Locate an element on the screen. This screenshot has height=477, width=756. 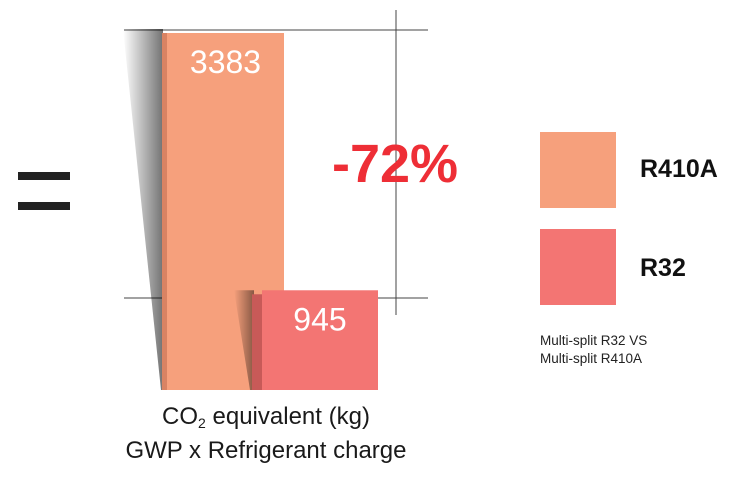
bar-shadow-r32 is located at coordinates (244, 340).